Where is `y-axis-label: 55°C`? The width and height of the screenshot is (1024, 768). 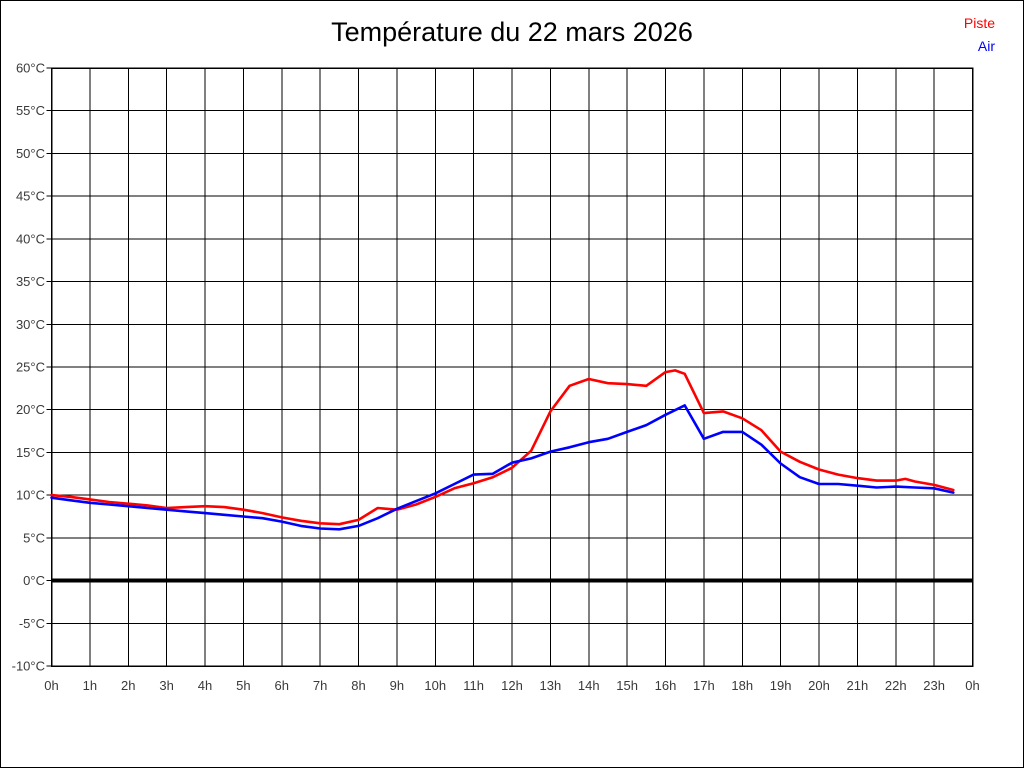
y-axis-label: 55°C is located at coordinates (30, 110).